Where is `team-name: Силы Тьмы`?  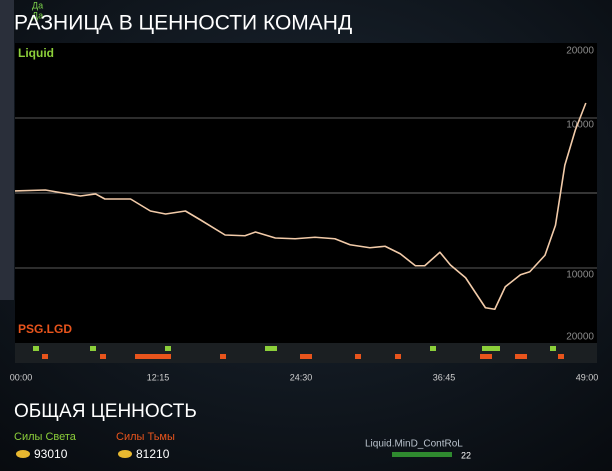 team-name: Силы Тьмы is located at coordinates (145, 437).